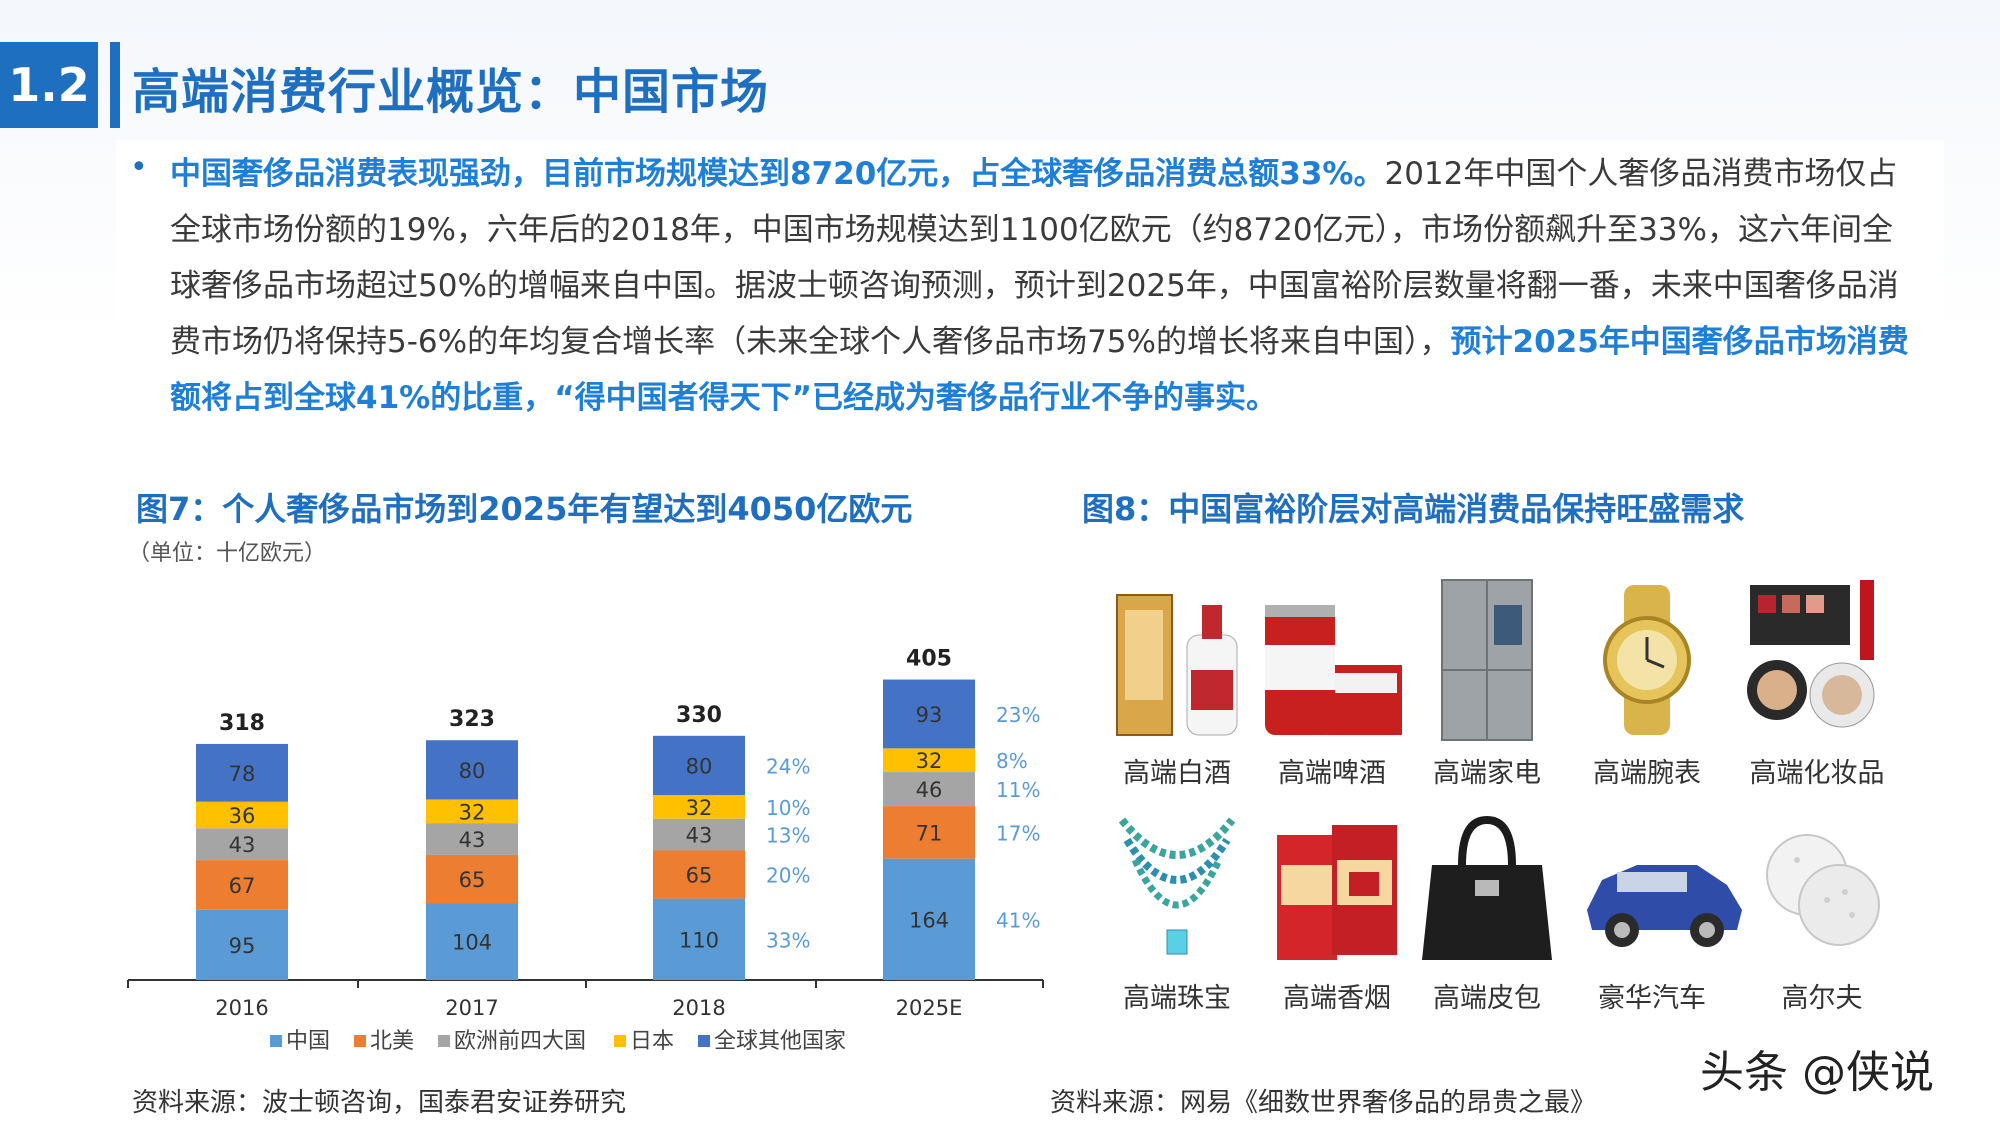 Image resolution: width=2000 pixels, height=1125 pixels. Describe the element at coordinates (929, 1008) in the screenshot. I see `x-tick-label: 2025E` at that location.